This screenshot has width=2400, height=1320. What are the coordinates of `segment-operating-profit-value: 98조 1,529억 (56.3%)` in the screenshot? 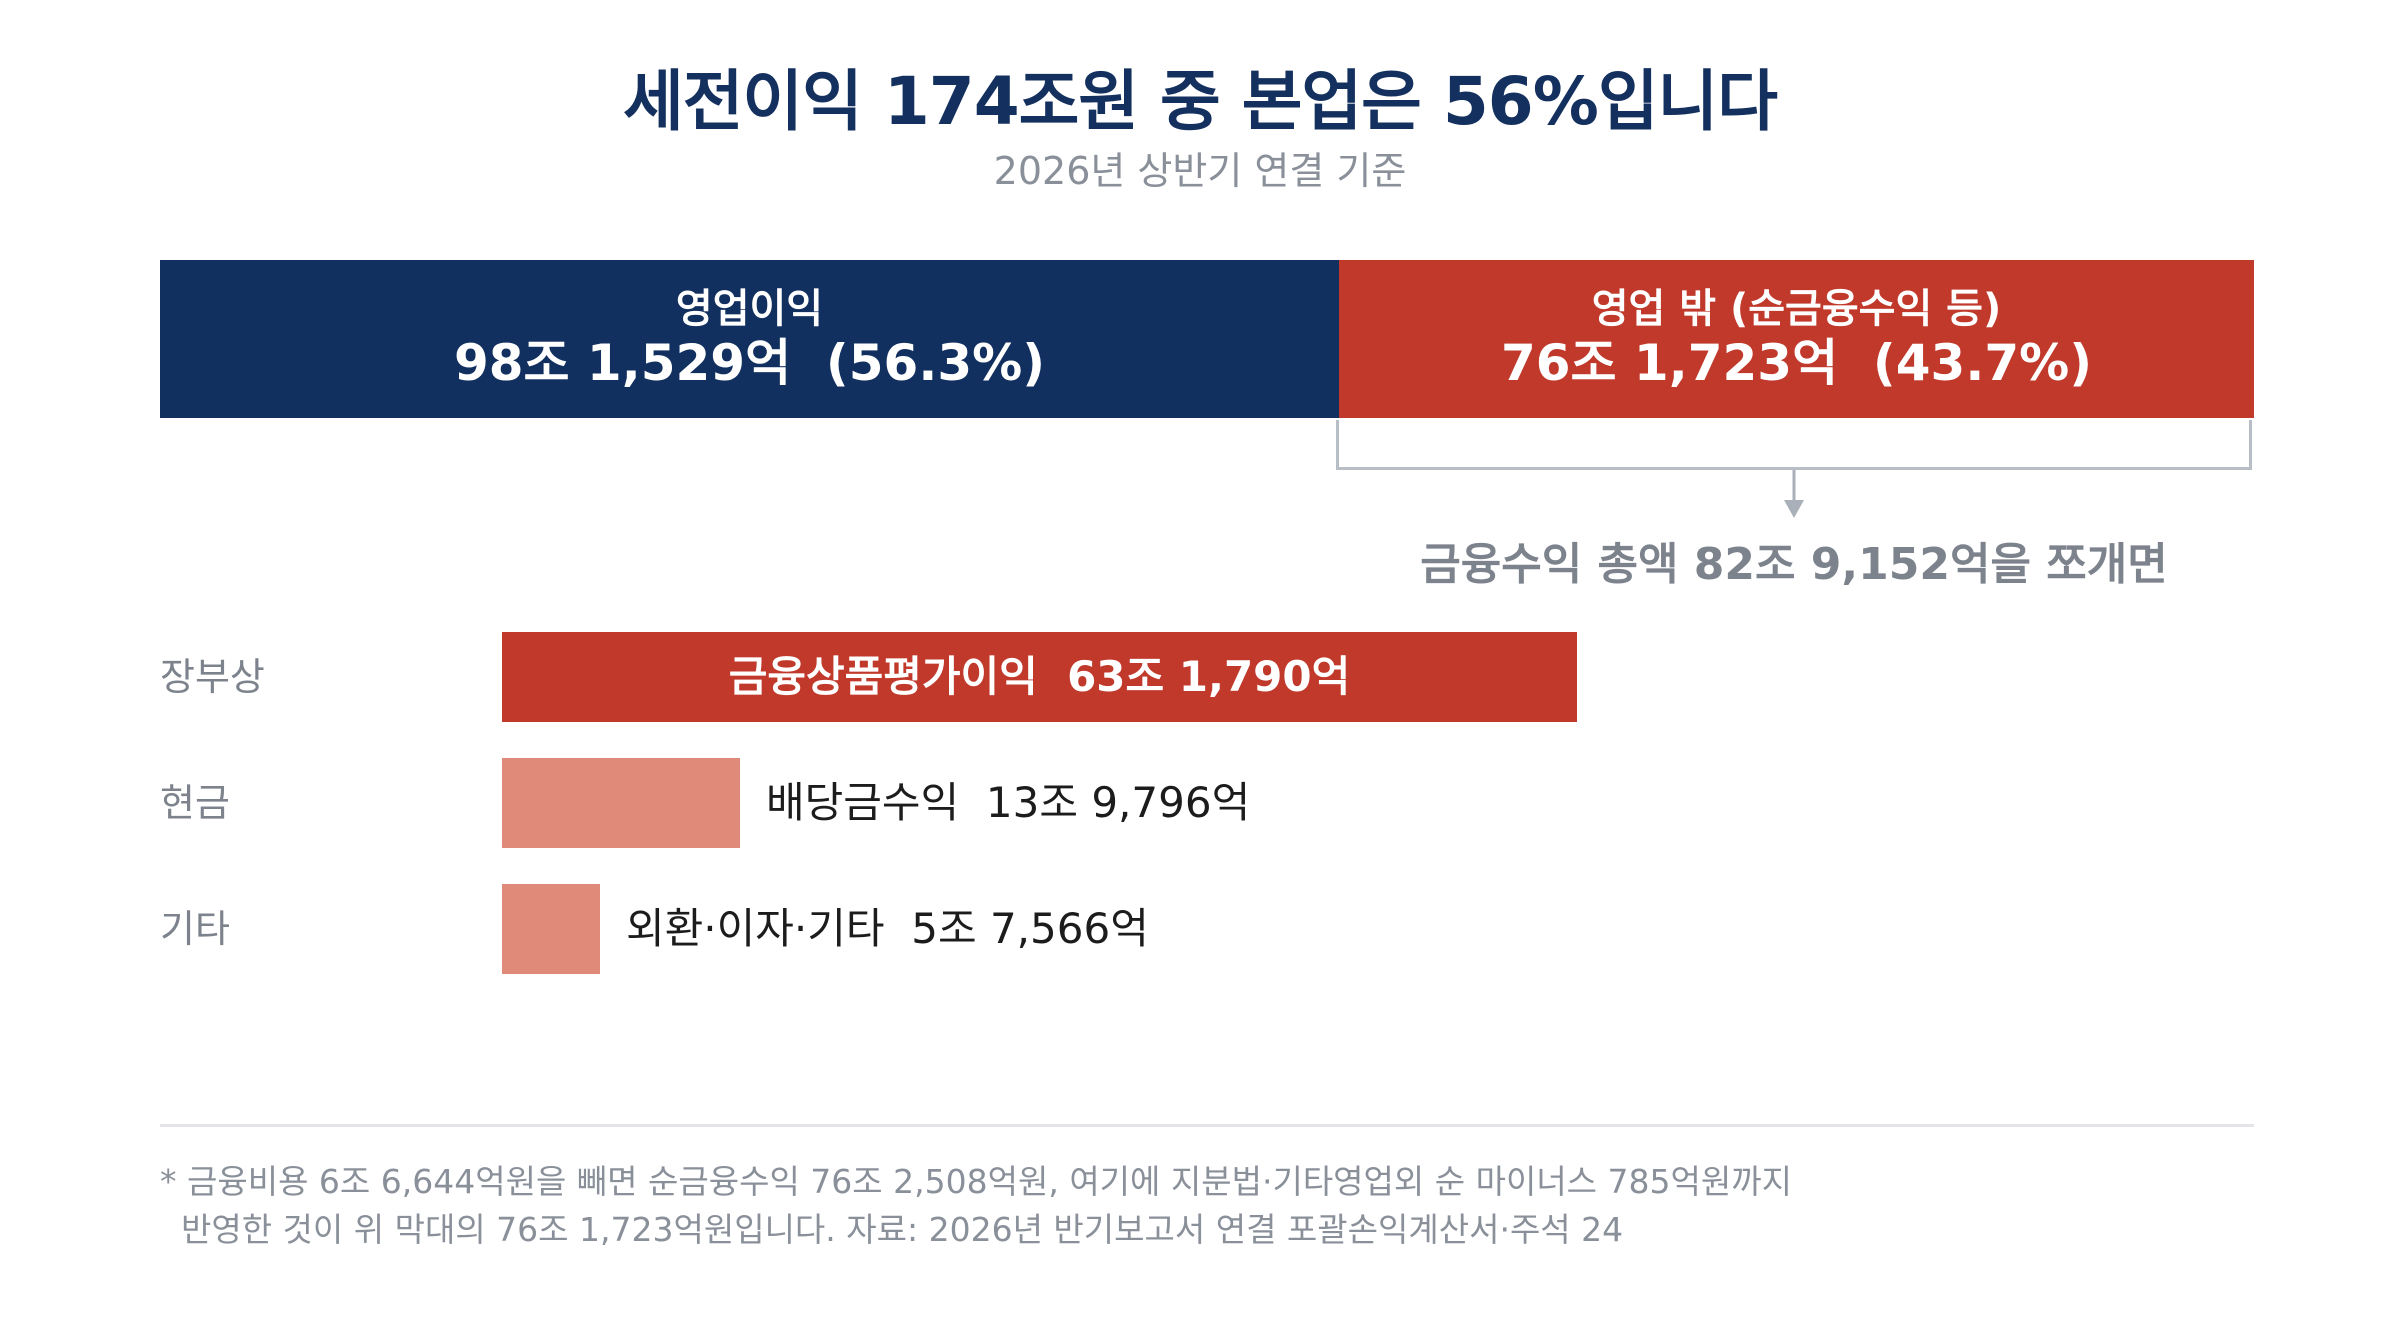 It's located at (749, 363).